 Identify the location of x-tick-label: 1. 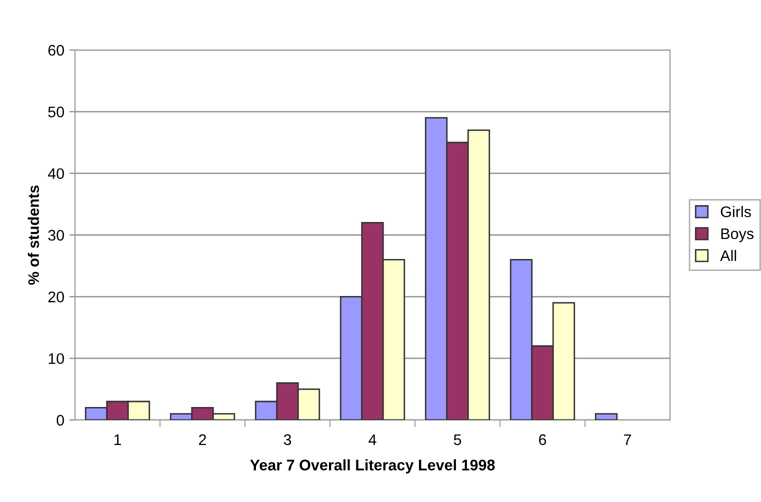
(118, 439).